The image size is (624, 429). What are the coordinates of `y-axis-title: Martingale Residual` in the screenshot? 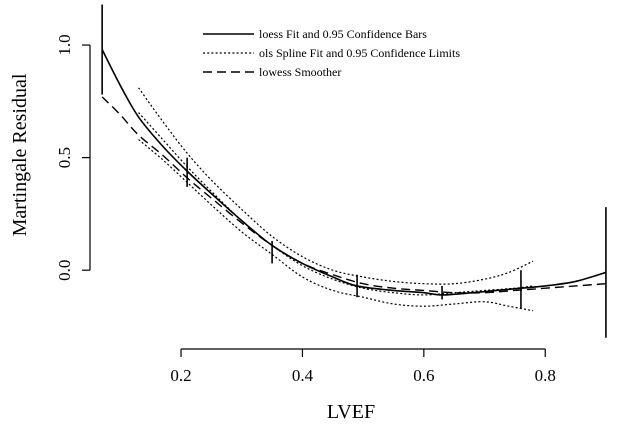 It's located at (20, 154).